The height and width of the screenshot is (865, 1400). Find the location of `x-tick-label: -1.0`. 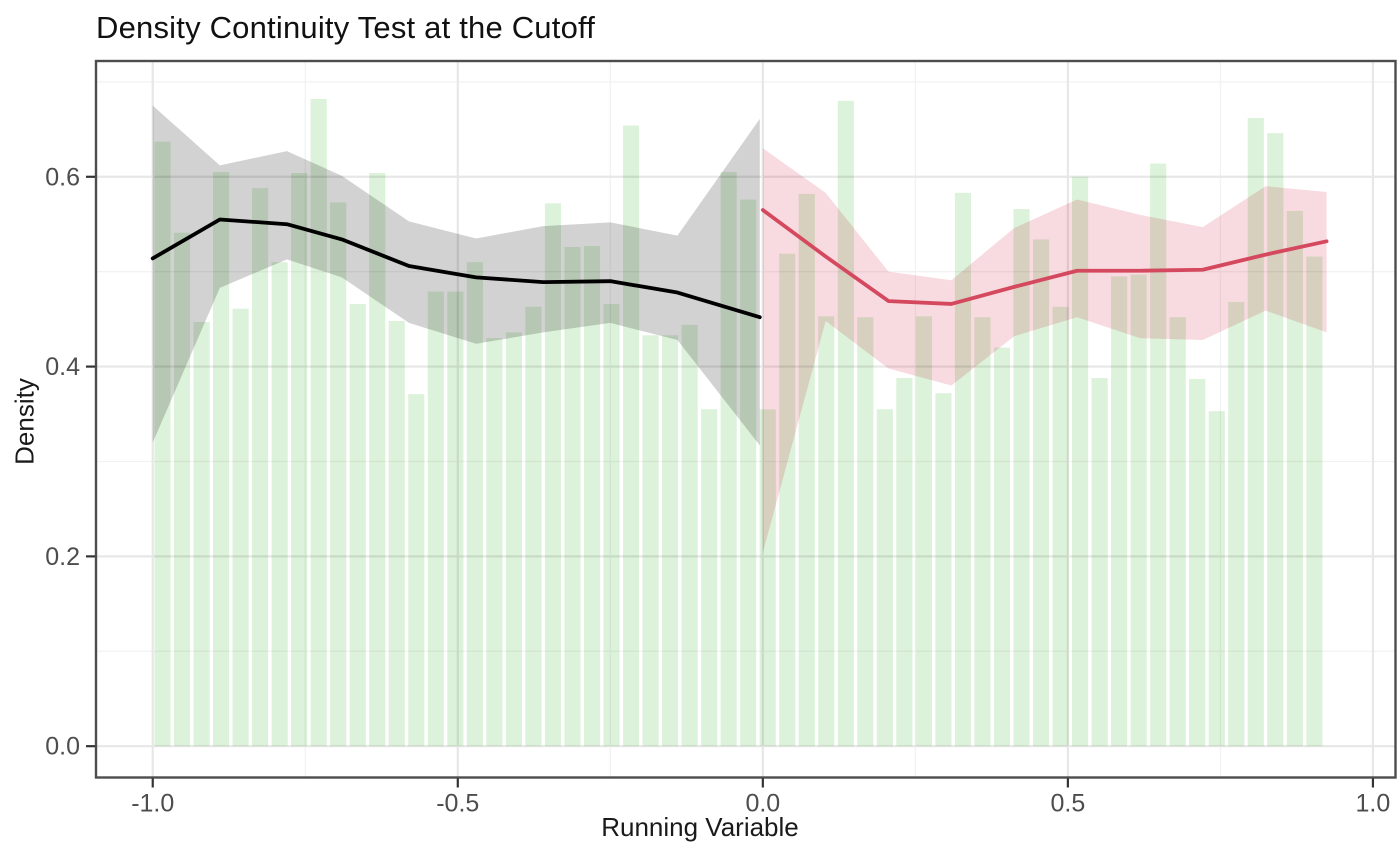

x-tick-label: -1.0 is located at coordinates (152, 804).